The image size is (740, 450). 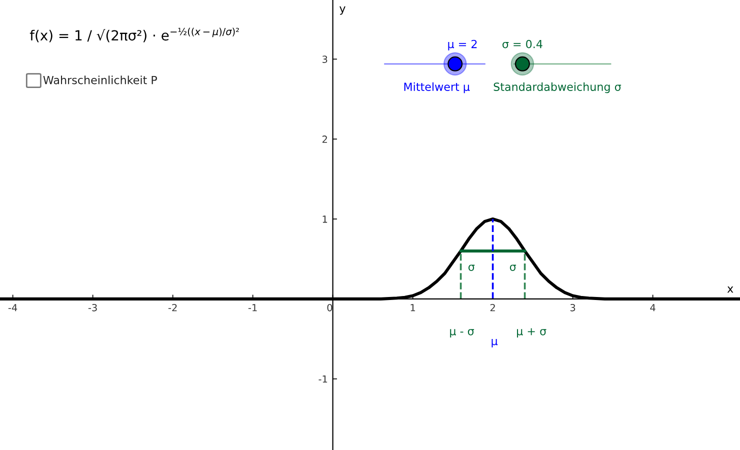 What do you see at coordinates (252, 308) in the screenshot?
I see `x-tick-label: -1` at bounding box center [252, 308].